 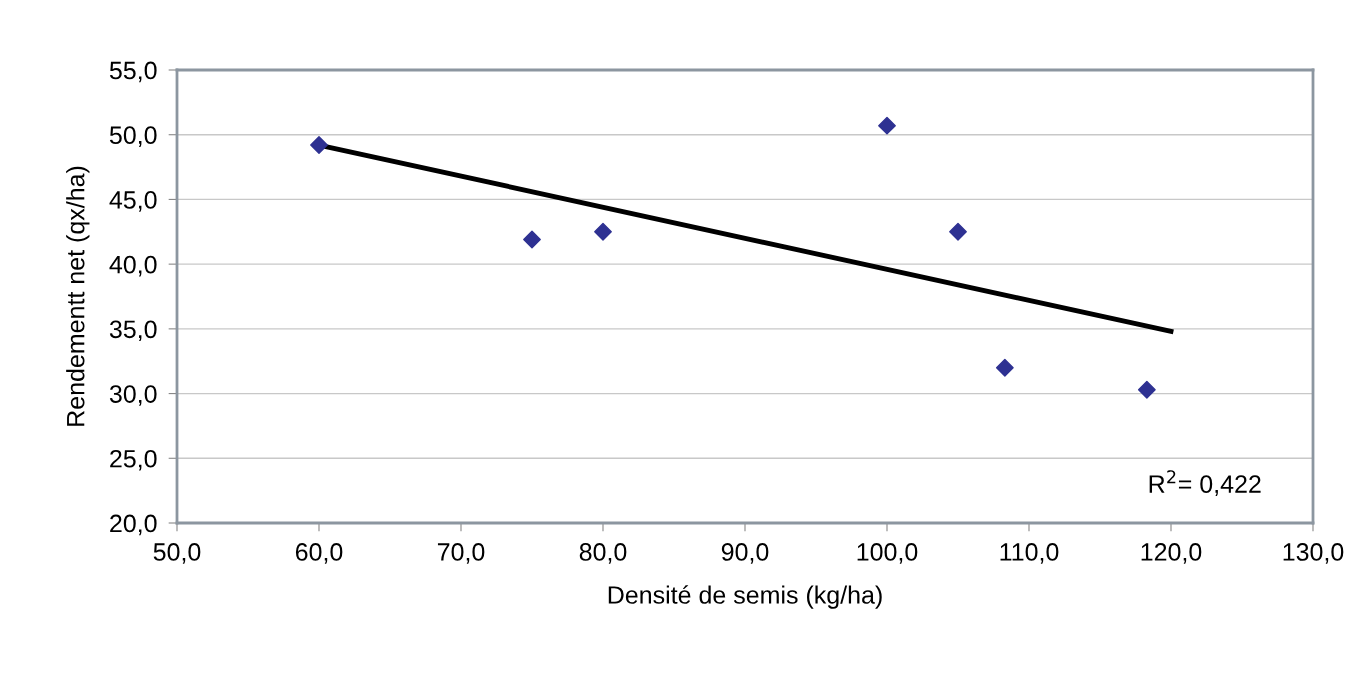 What do you see at coordinates (133, 72) in the screenshot?
I see `y-tick-label: 55,0` at bounding box center [133, 72].